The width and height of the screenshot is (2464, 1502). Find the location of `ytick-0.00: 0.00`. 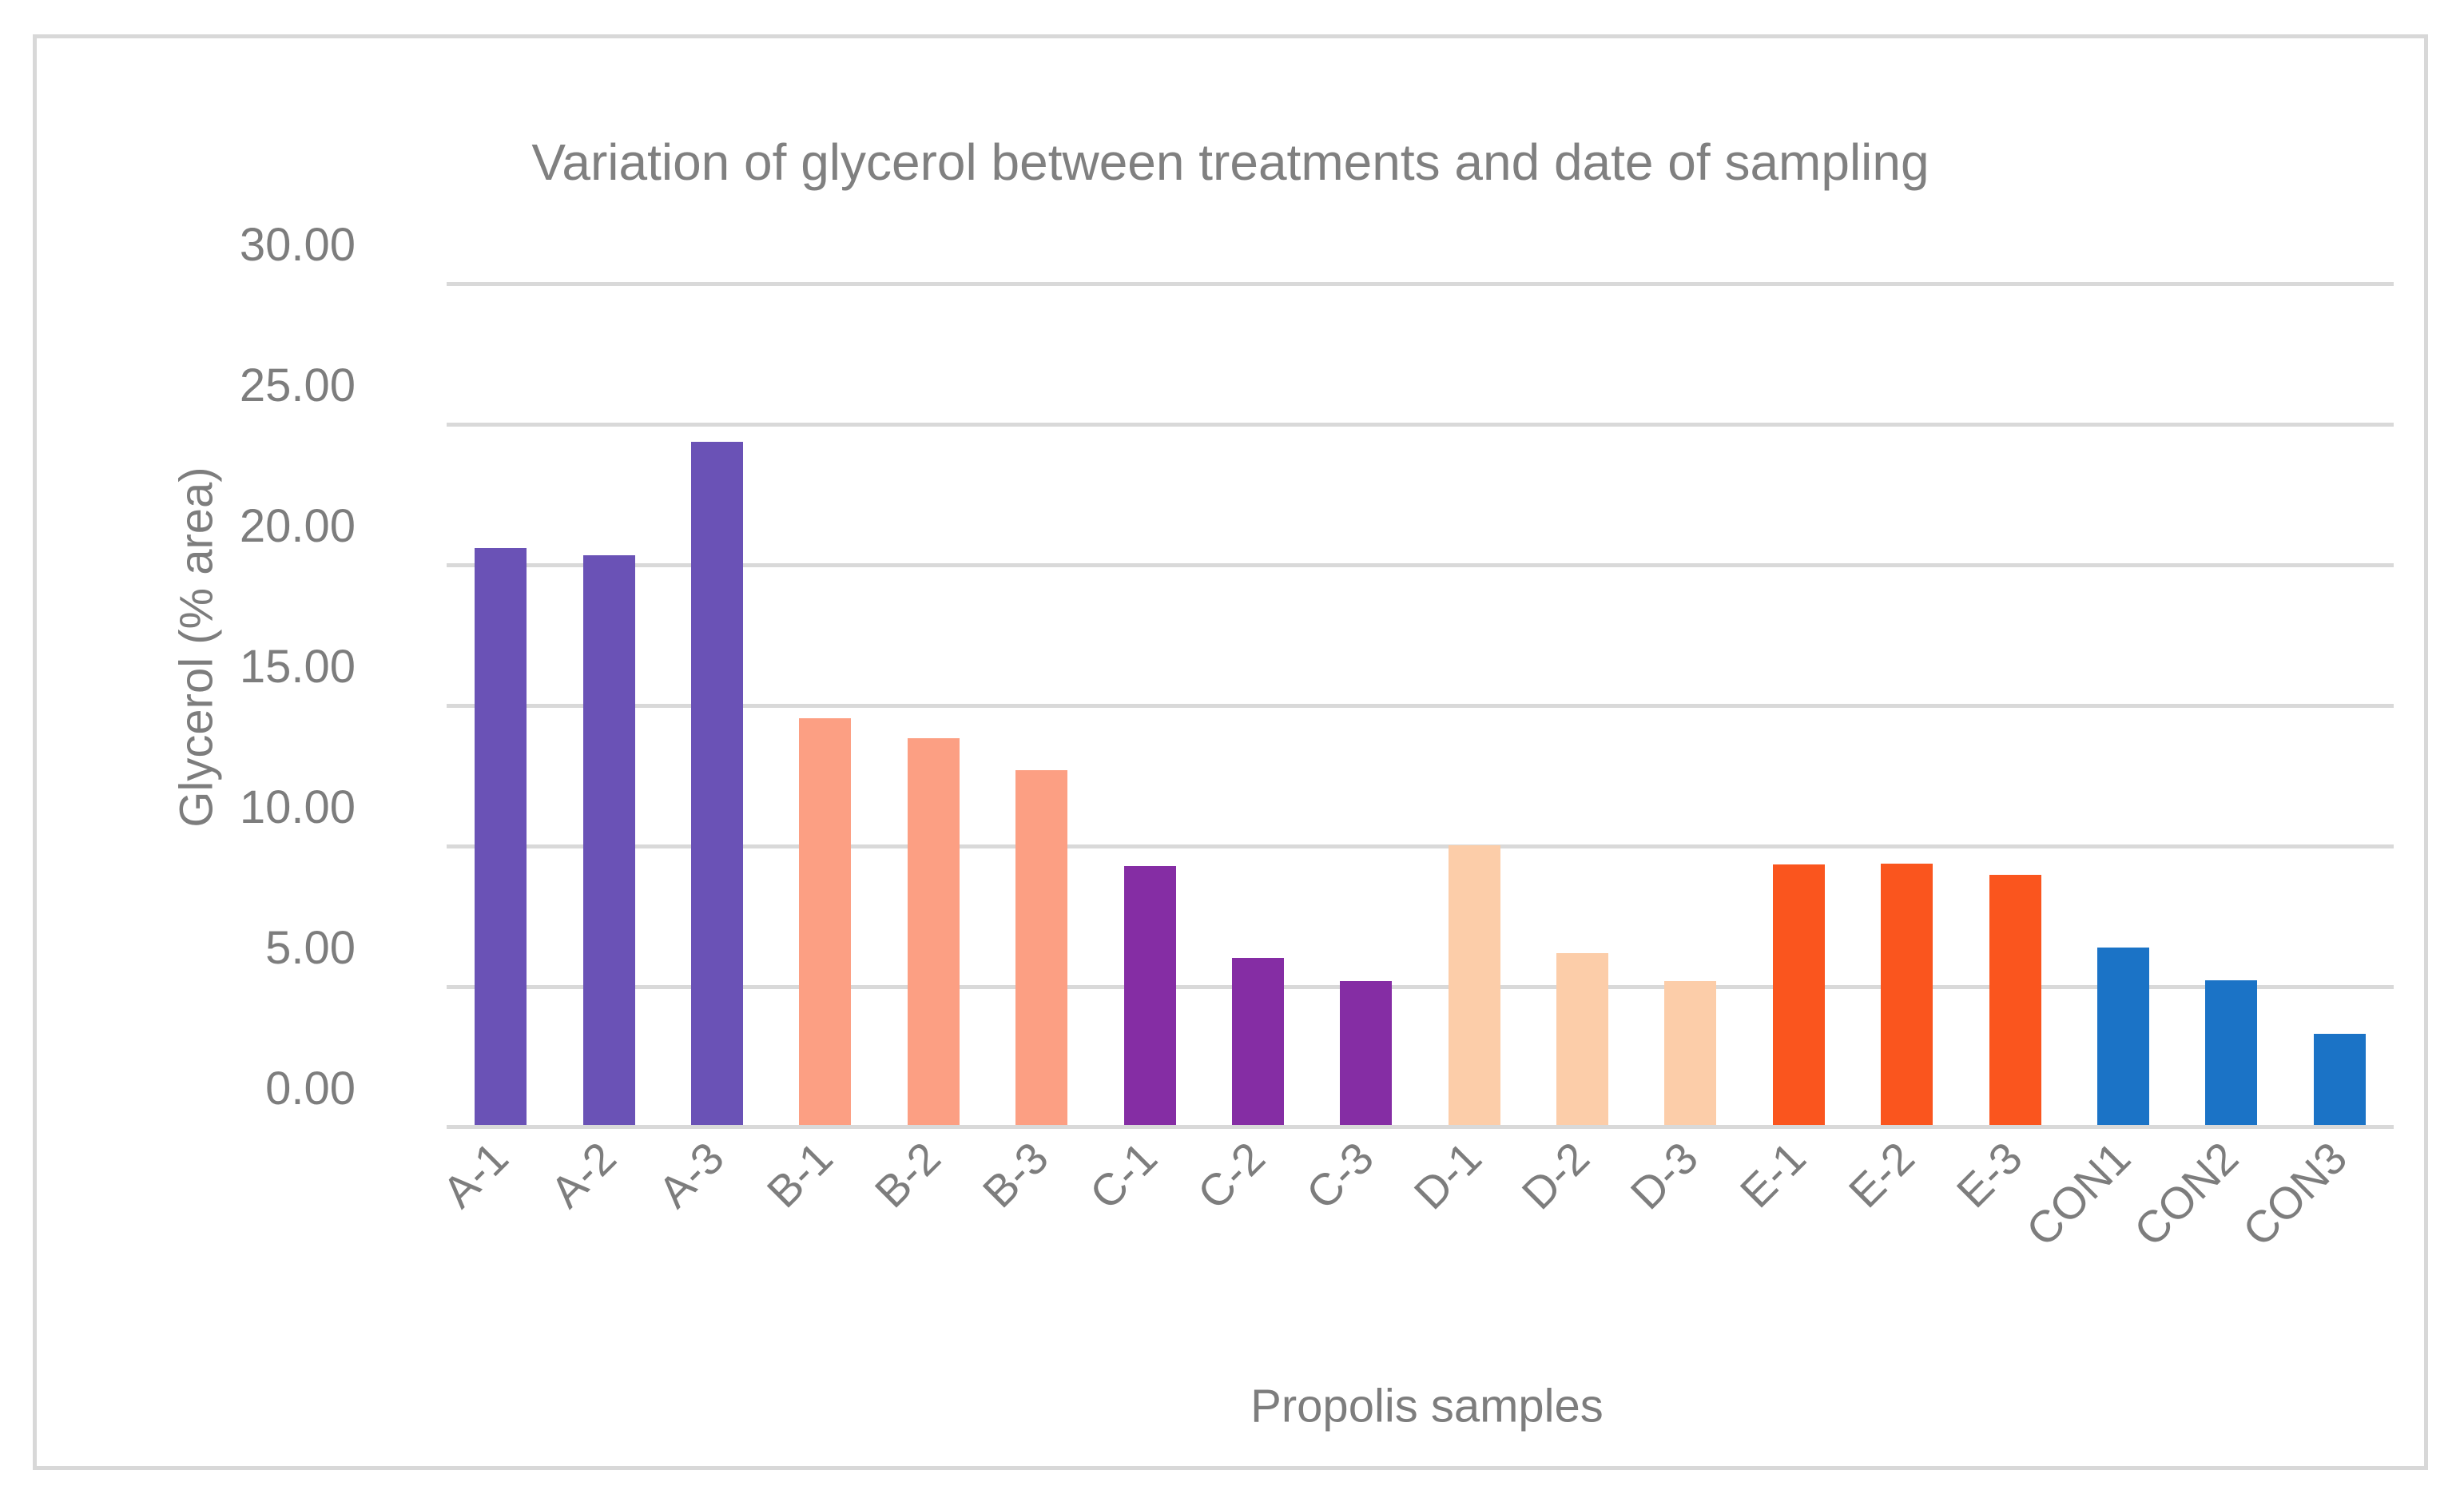

ytick-0.00: 0.00 is located at coordinates (311, 1089).